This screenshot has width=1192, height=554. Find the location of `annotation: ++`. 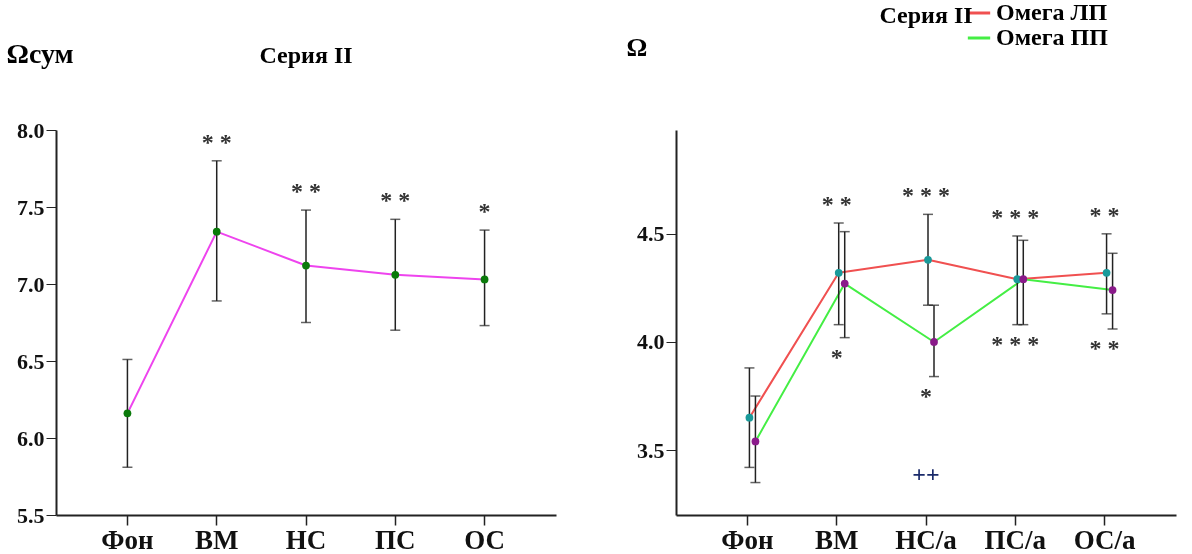

annotation: ++ is located at coordinates (926, 474).